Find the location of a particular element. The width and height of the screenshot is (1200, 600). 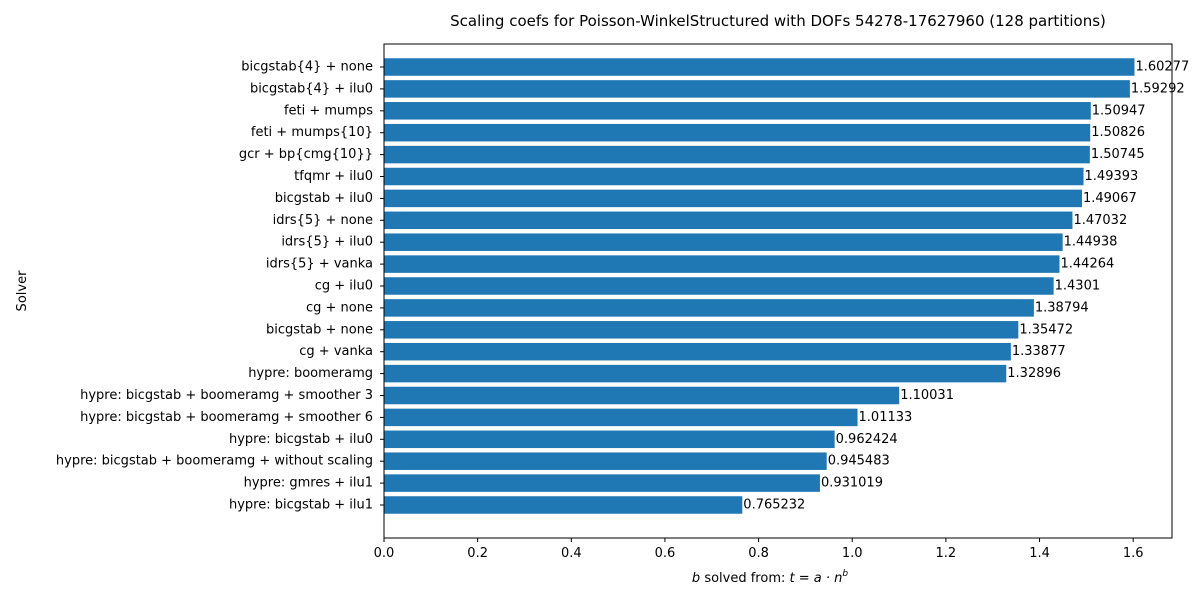

y-tick-label: idrs{5} + ilu0 is located at coordinates (327, 242).